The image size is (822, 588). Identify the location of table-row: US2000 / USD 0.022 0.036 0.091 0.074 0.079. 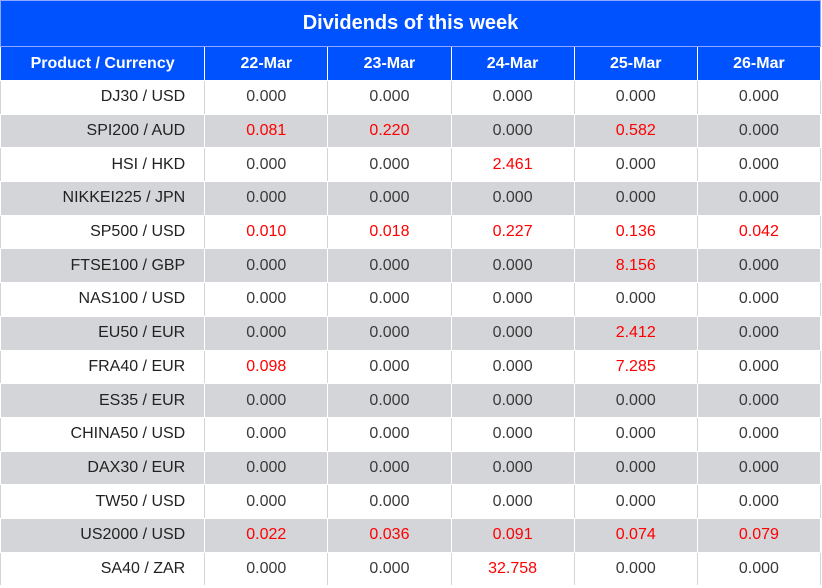
(411, 535).